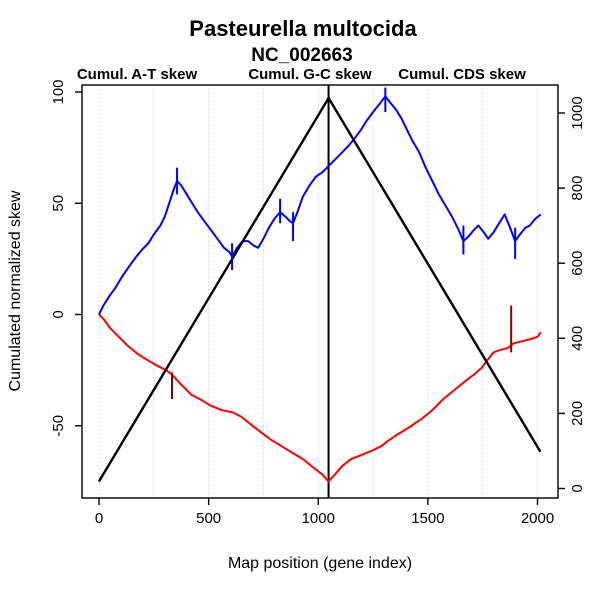  Describe the element at coordinates (58, 314) in the screenshot. I see `y-left-tick-label: 0` at that location.